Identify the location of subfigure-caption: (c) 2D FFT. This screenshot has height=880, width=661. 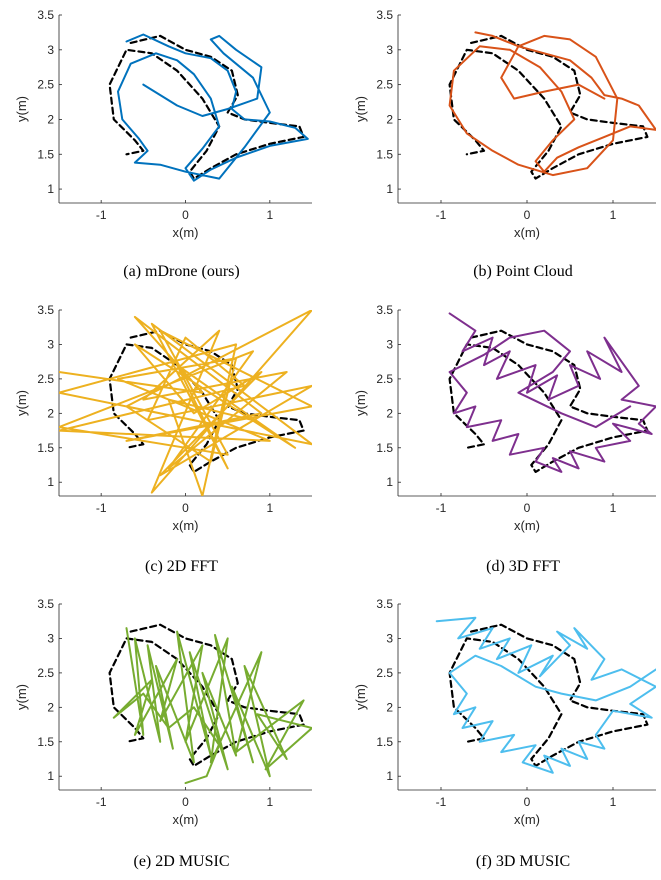
(181, 566).